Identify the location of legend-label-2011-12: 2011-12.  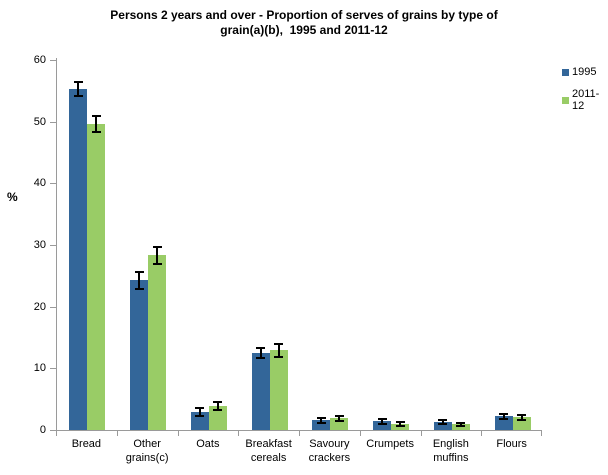
(586, 100).